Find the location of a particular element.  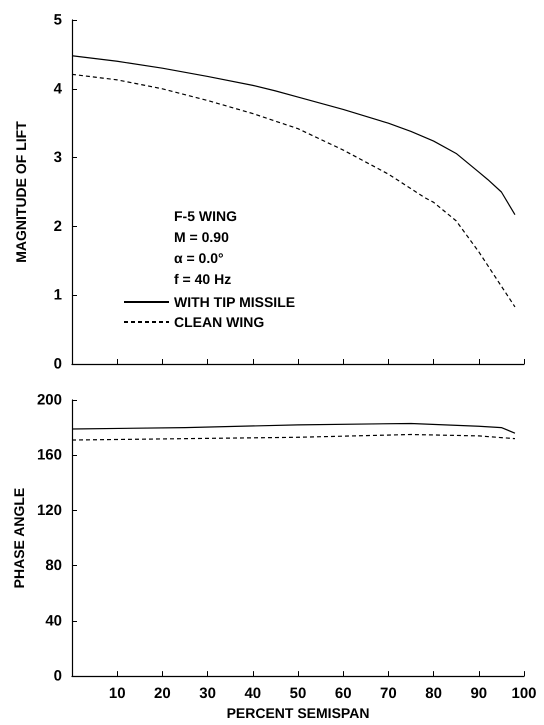

x-tick-label: 10 is located at coordinates (117, 693).